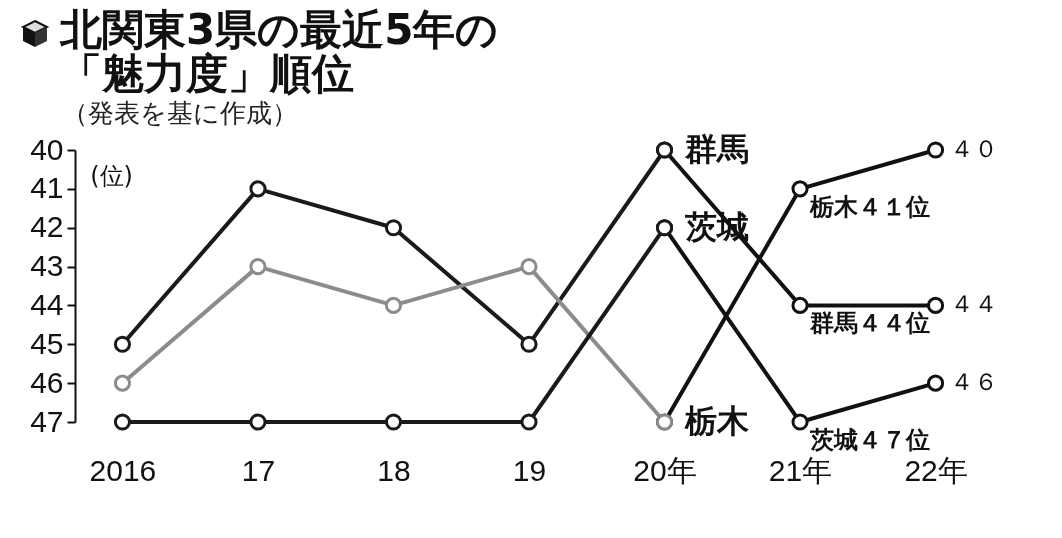 The width and height of the screenshot is (1062, 538). I want to click on x-tick-label: 19, so click(529, 470).